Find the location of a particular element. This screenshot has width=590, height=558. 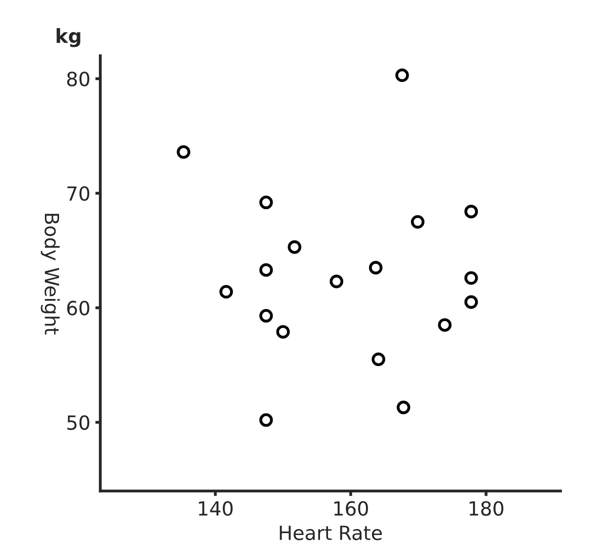

y-tick-label: 70 is located at coordinates (78, 193).